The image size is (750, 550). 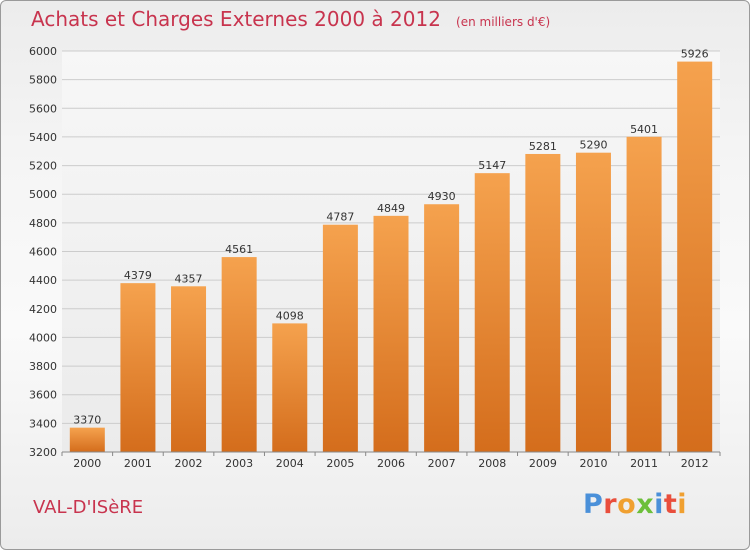 What do you see at coordinates (391, 333) in the screenshot?
I see `bar-2006` at bounding box center [391, 333].